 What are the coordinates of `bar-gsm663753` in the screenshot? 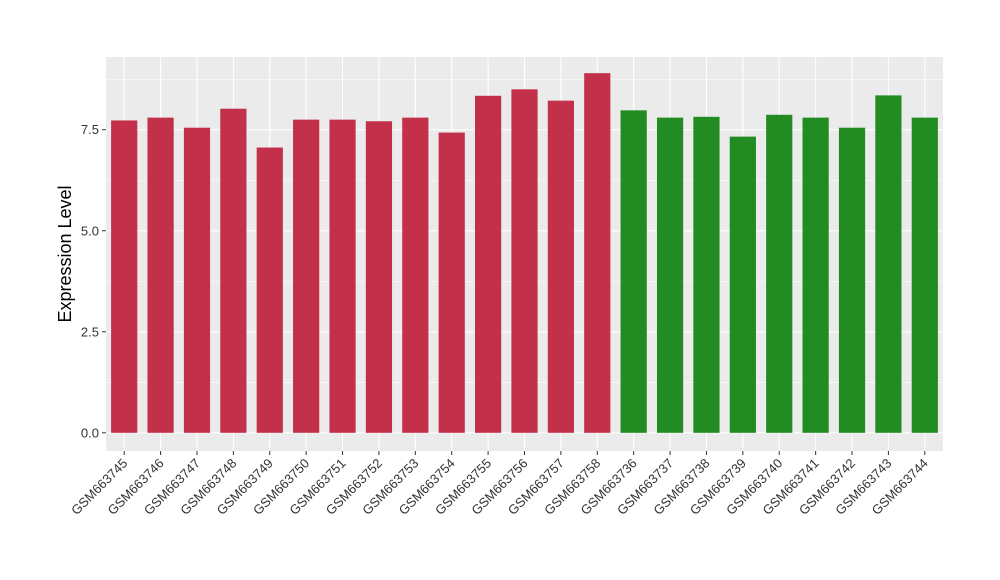 It's located at (415, 275).